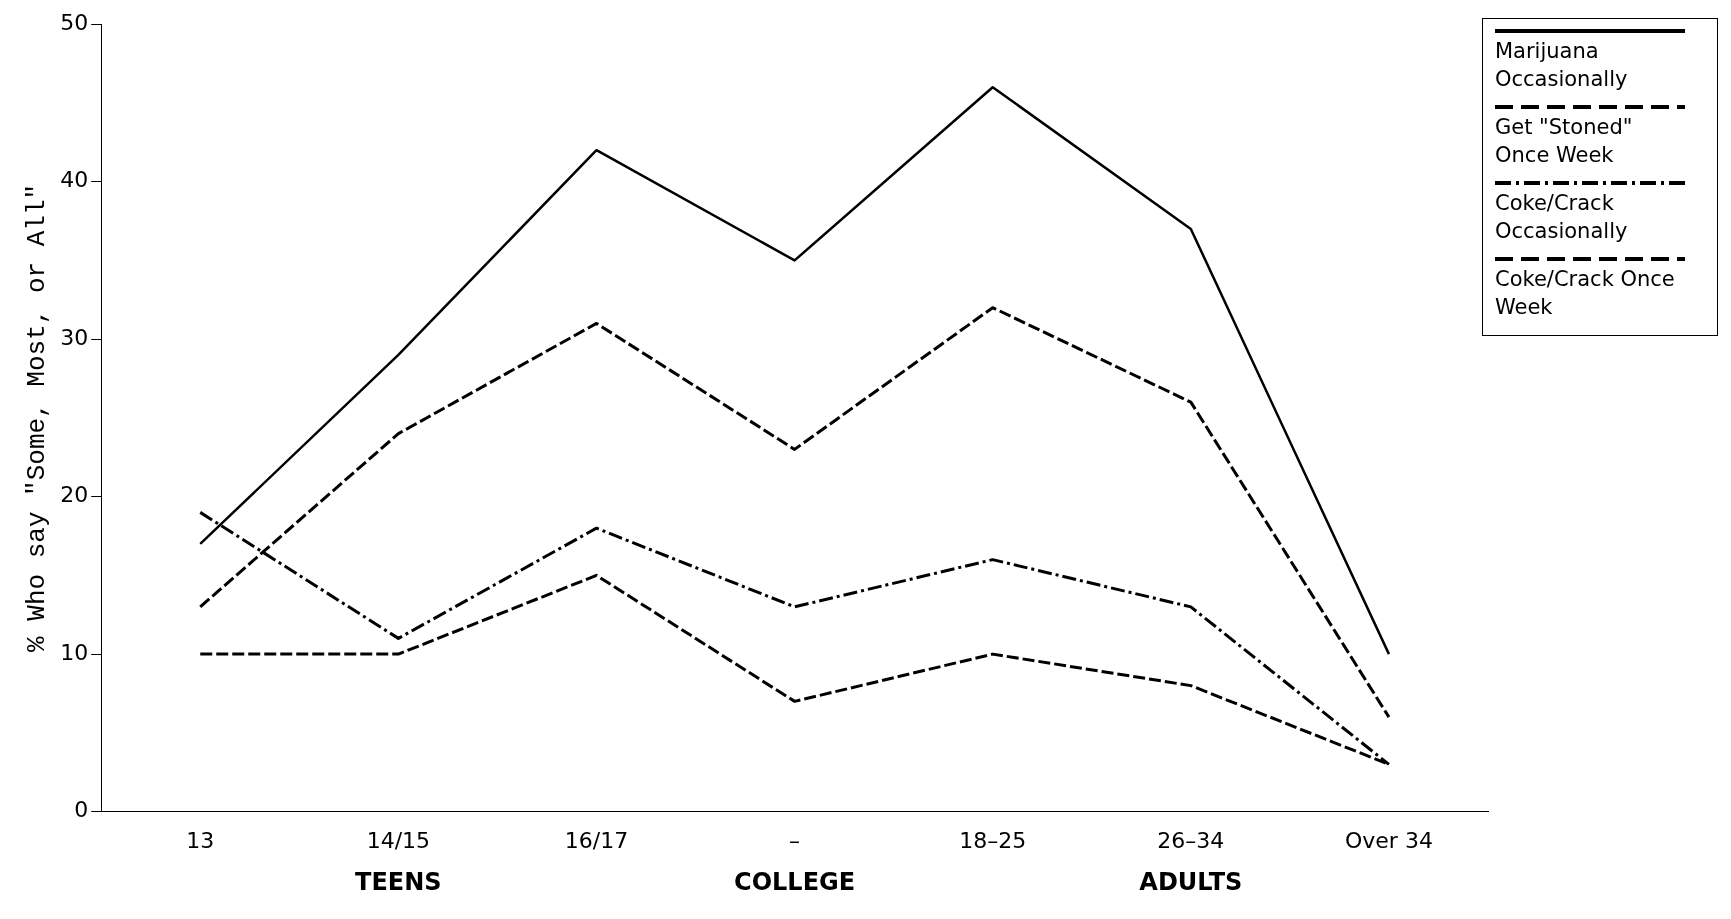  I want to click on x-tick-label: –, so click(795, 840).